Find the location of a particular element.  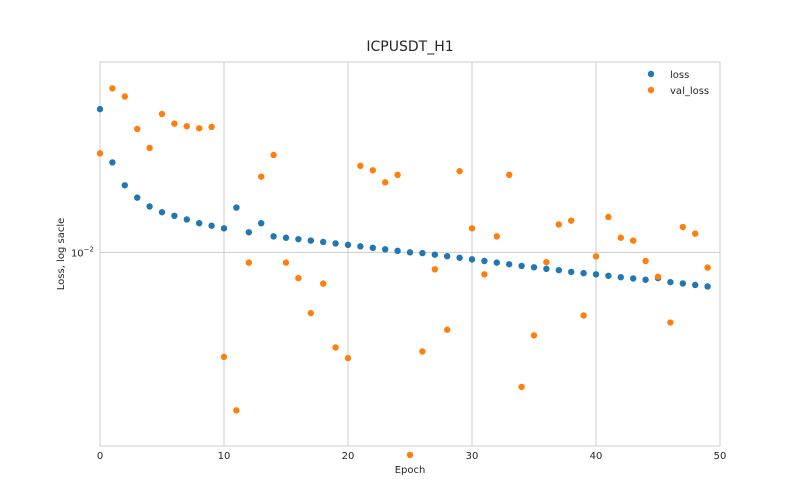

x-axis-label: Epoch is located at coordinates (410, 470).